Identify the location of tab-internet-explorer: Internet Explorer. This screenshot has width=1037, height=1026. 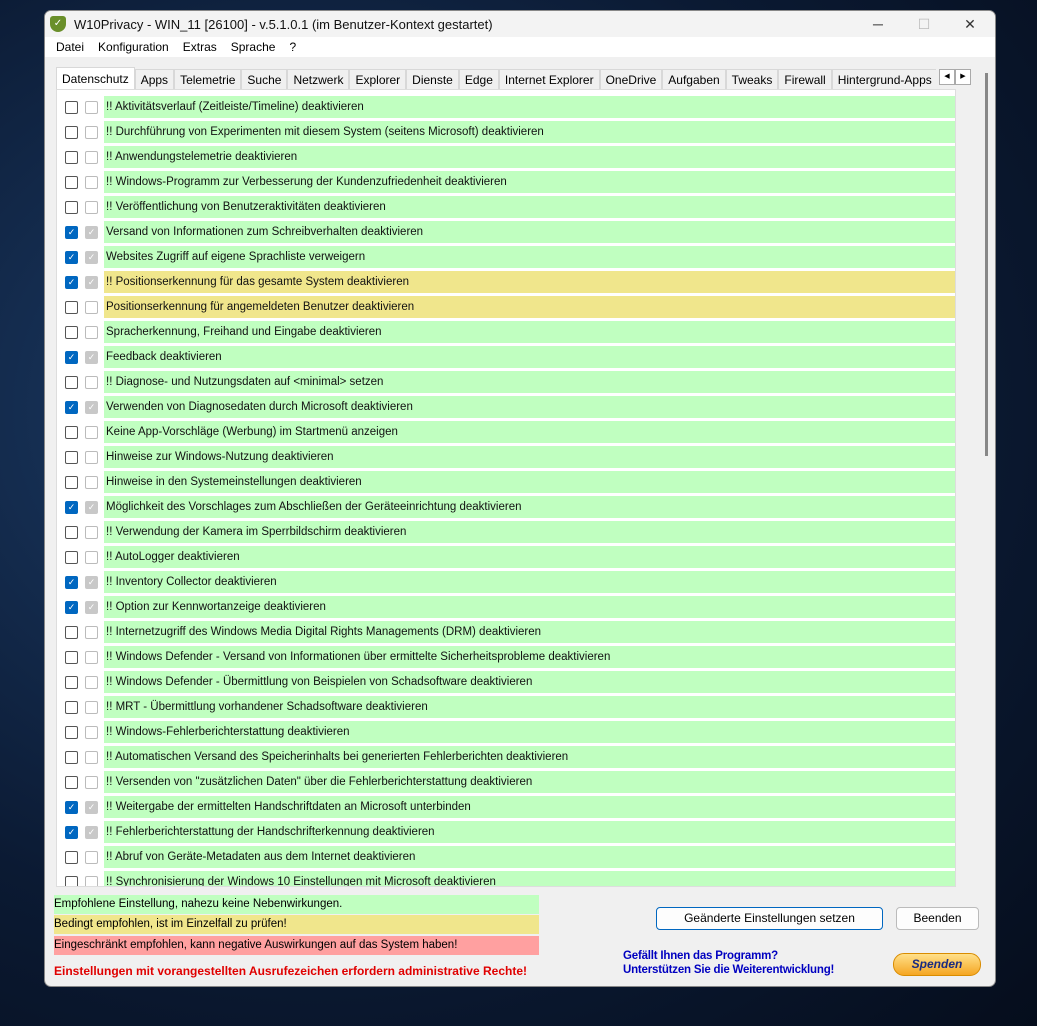
(549, 79).